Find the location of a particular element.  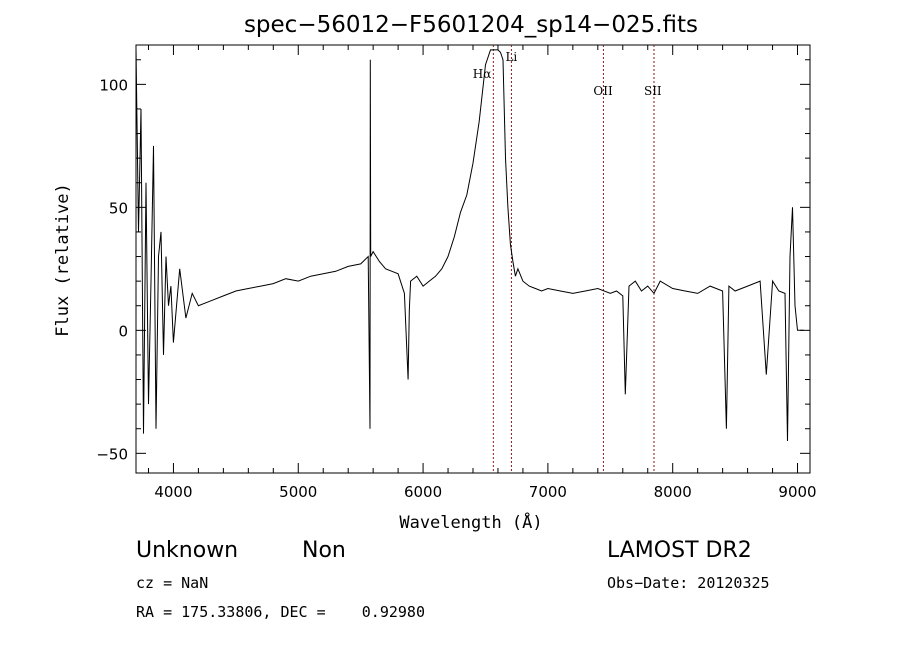

survey-label: LAMOST DR2 is located at coordinates (679, 550).